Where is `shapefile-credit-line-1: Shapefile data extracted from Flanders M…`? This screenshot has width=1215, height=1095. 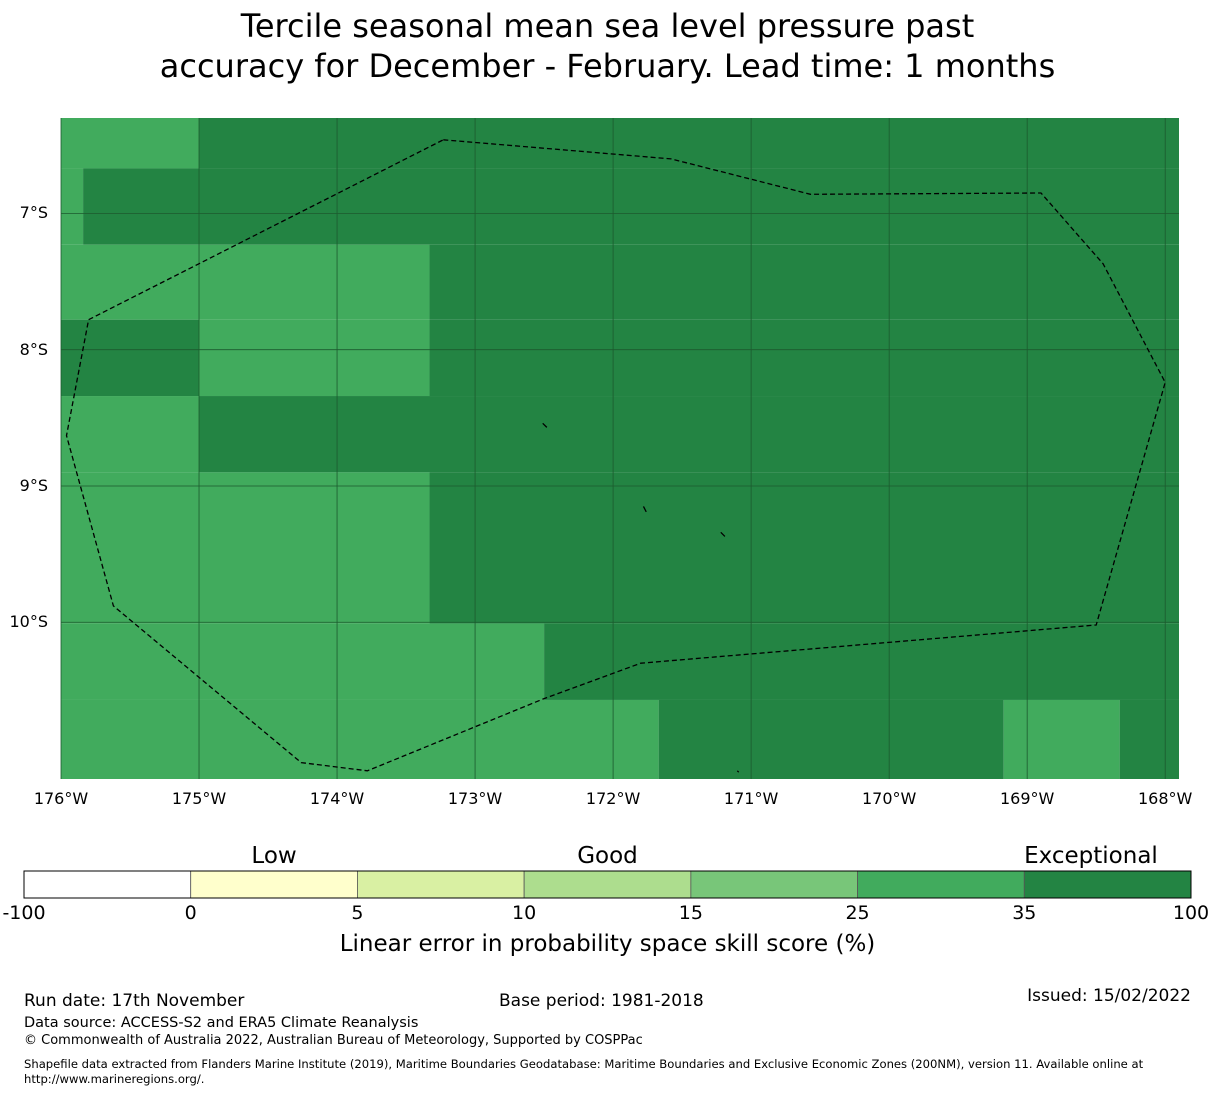 shapefile-credit-line-1: Shapefile data extracted from Flanders M… is located at coordinates (584, 1064).